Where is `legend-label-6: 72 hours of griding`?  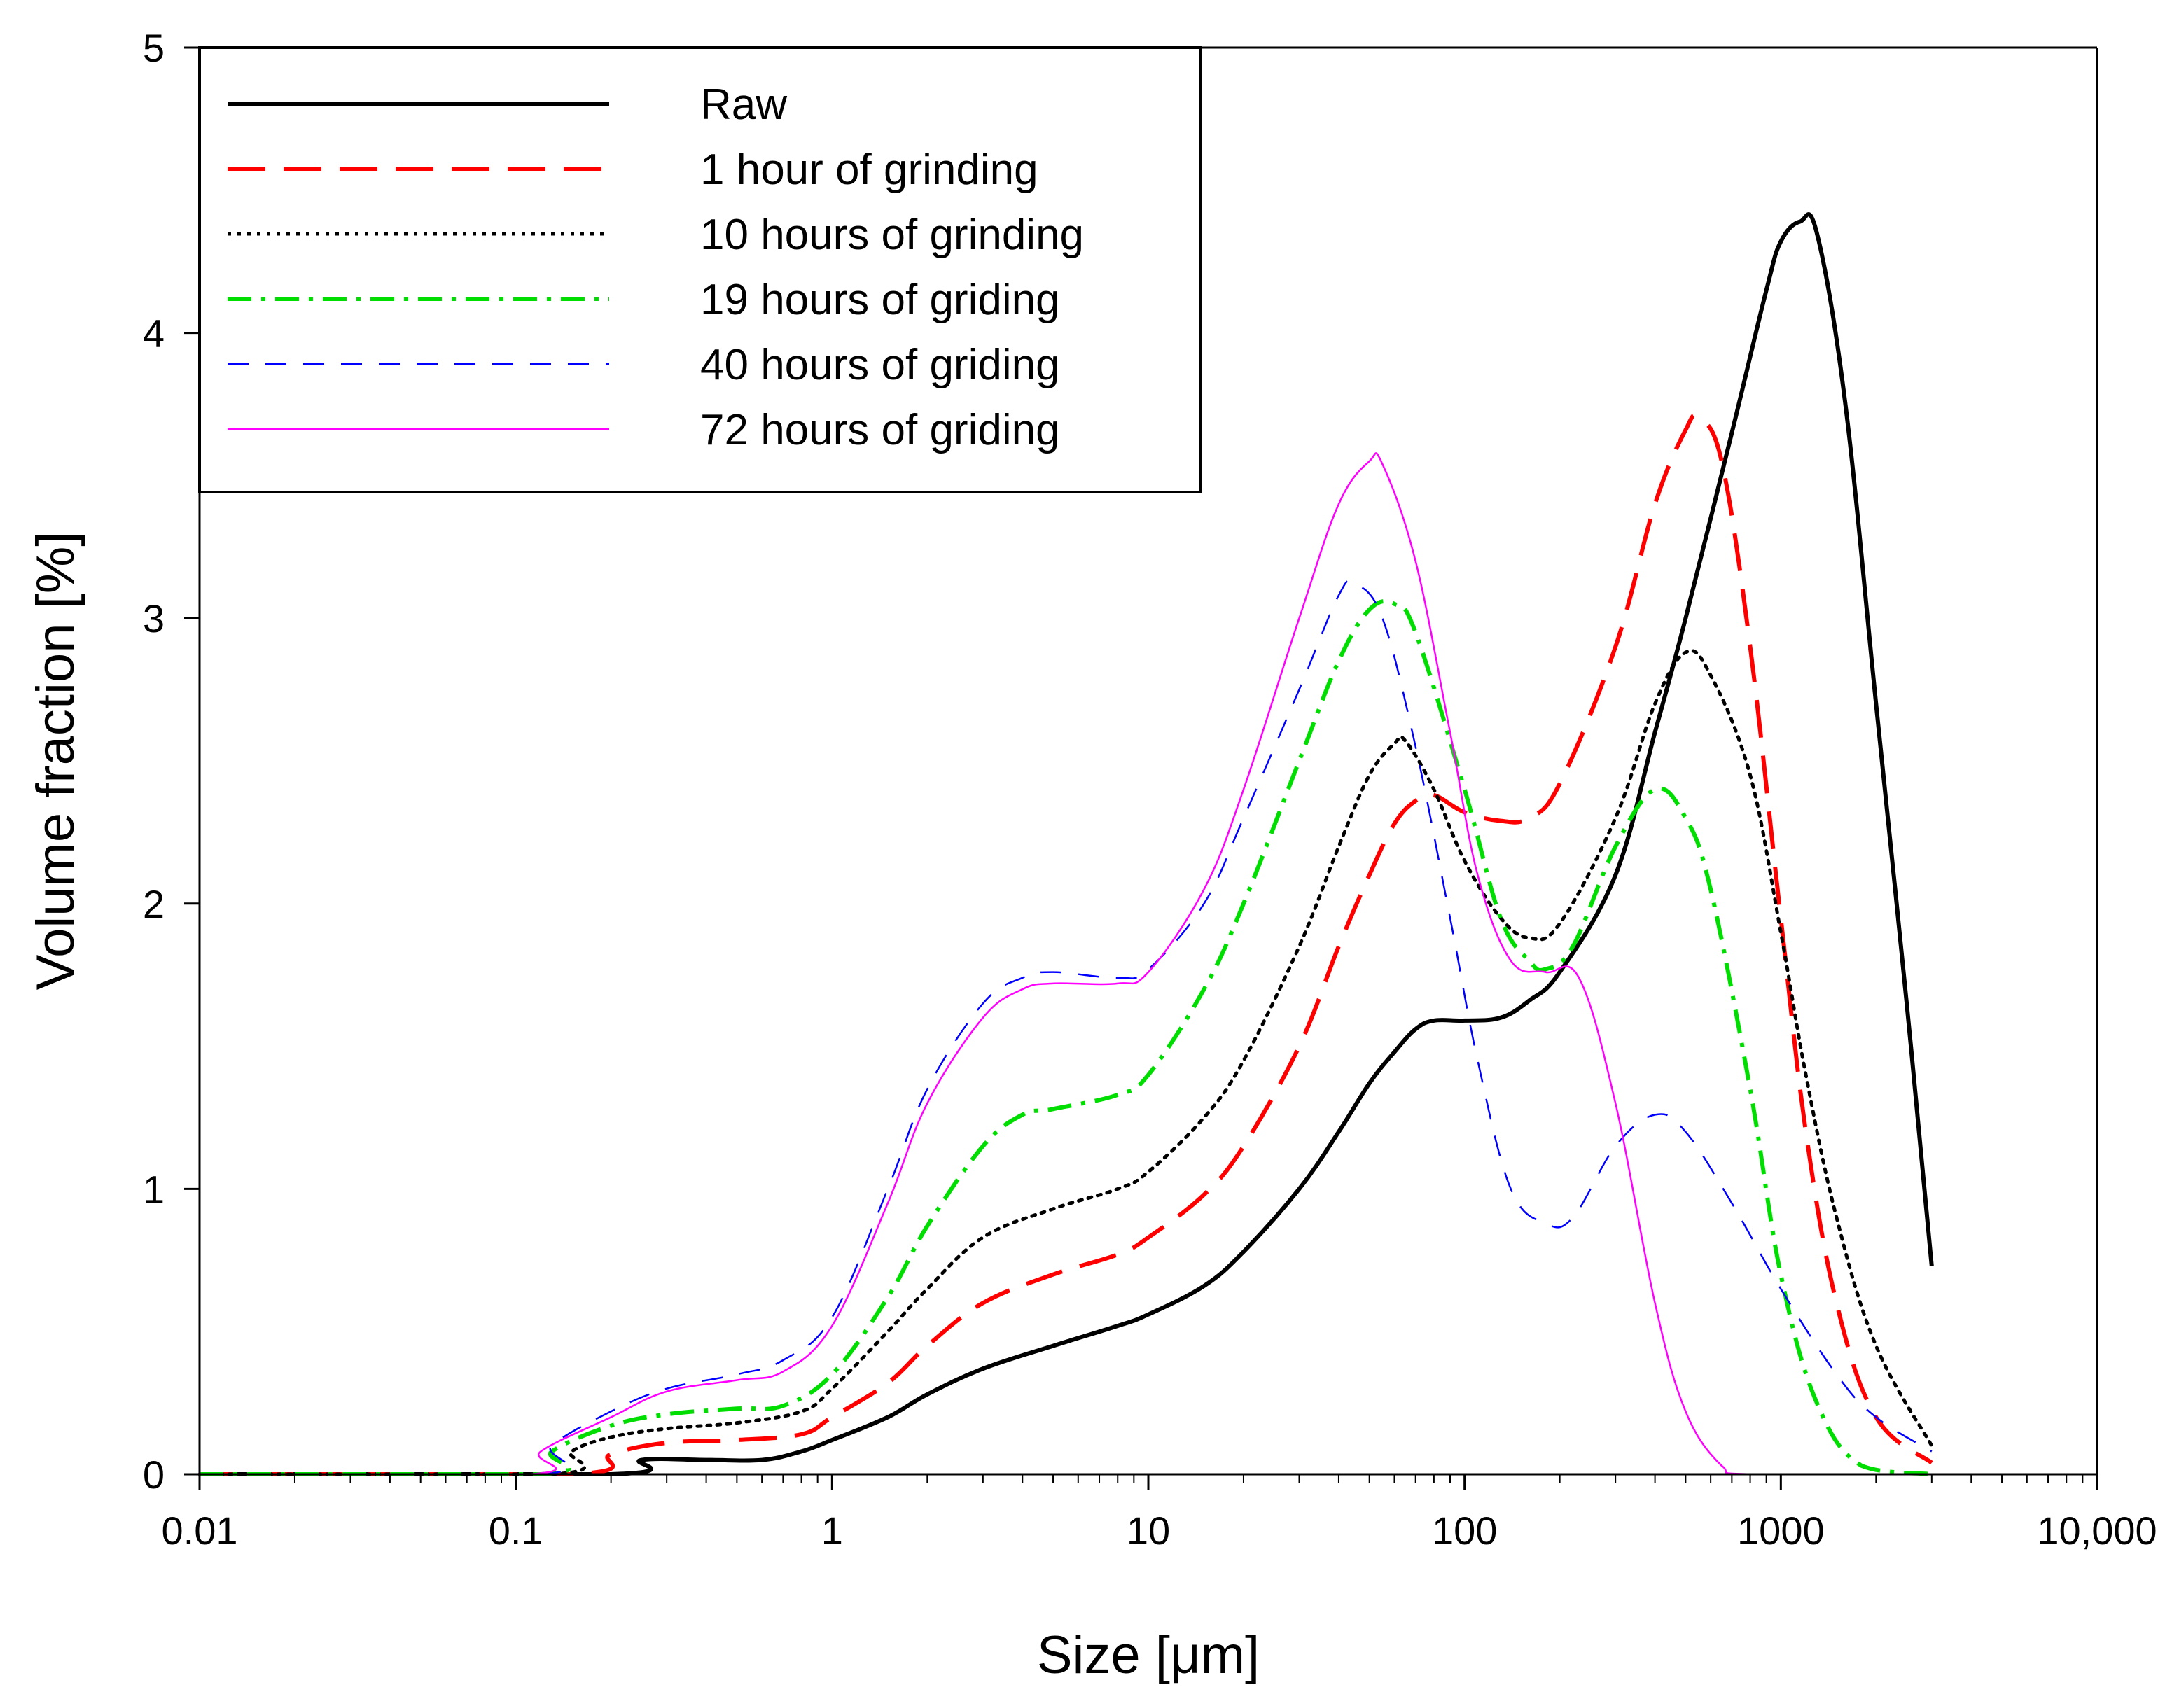
legend-label-6: 72 hours of griding is located at coordinates (880, 430).